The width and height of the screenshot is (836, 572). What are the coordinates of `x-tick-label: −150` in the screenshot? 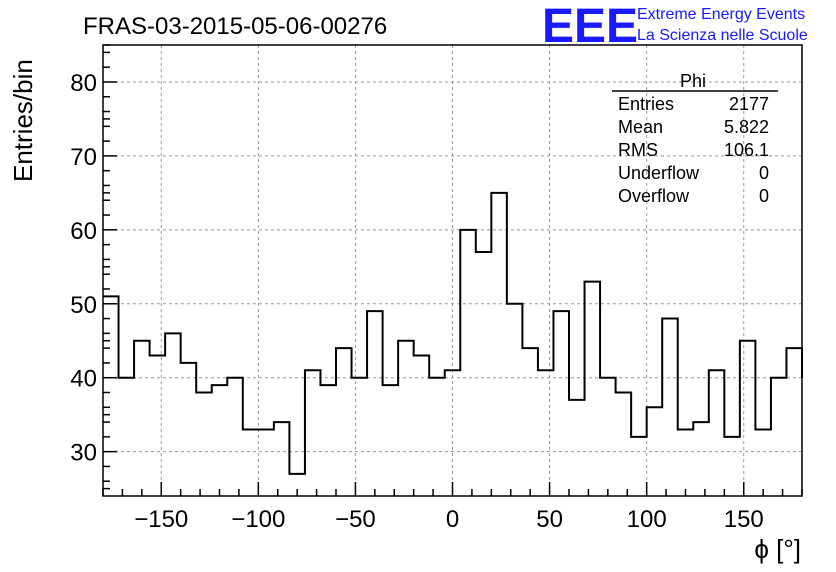 It's located at (161, 519).